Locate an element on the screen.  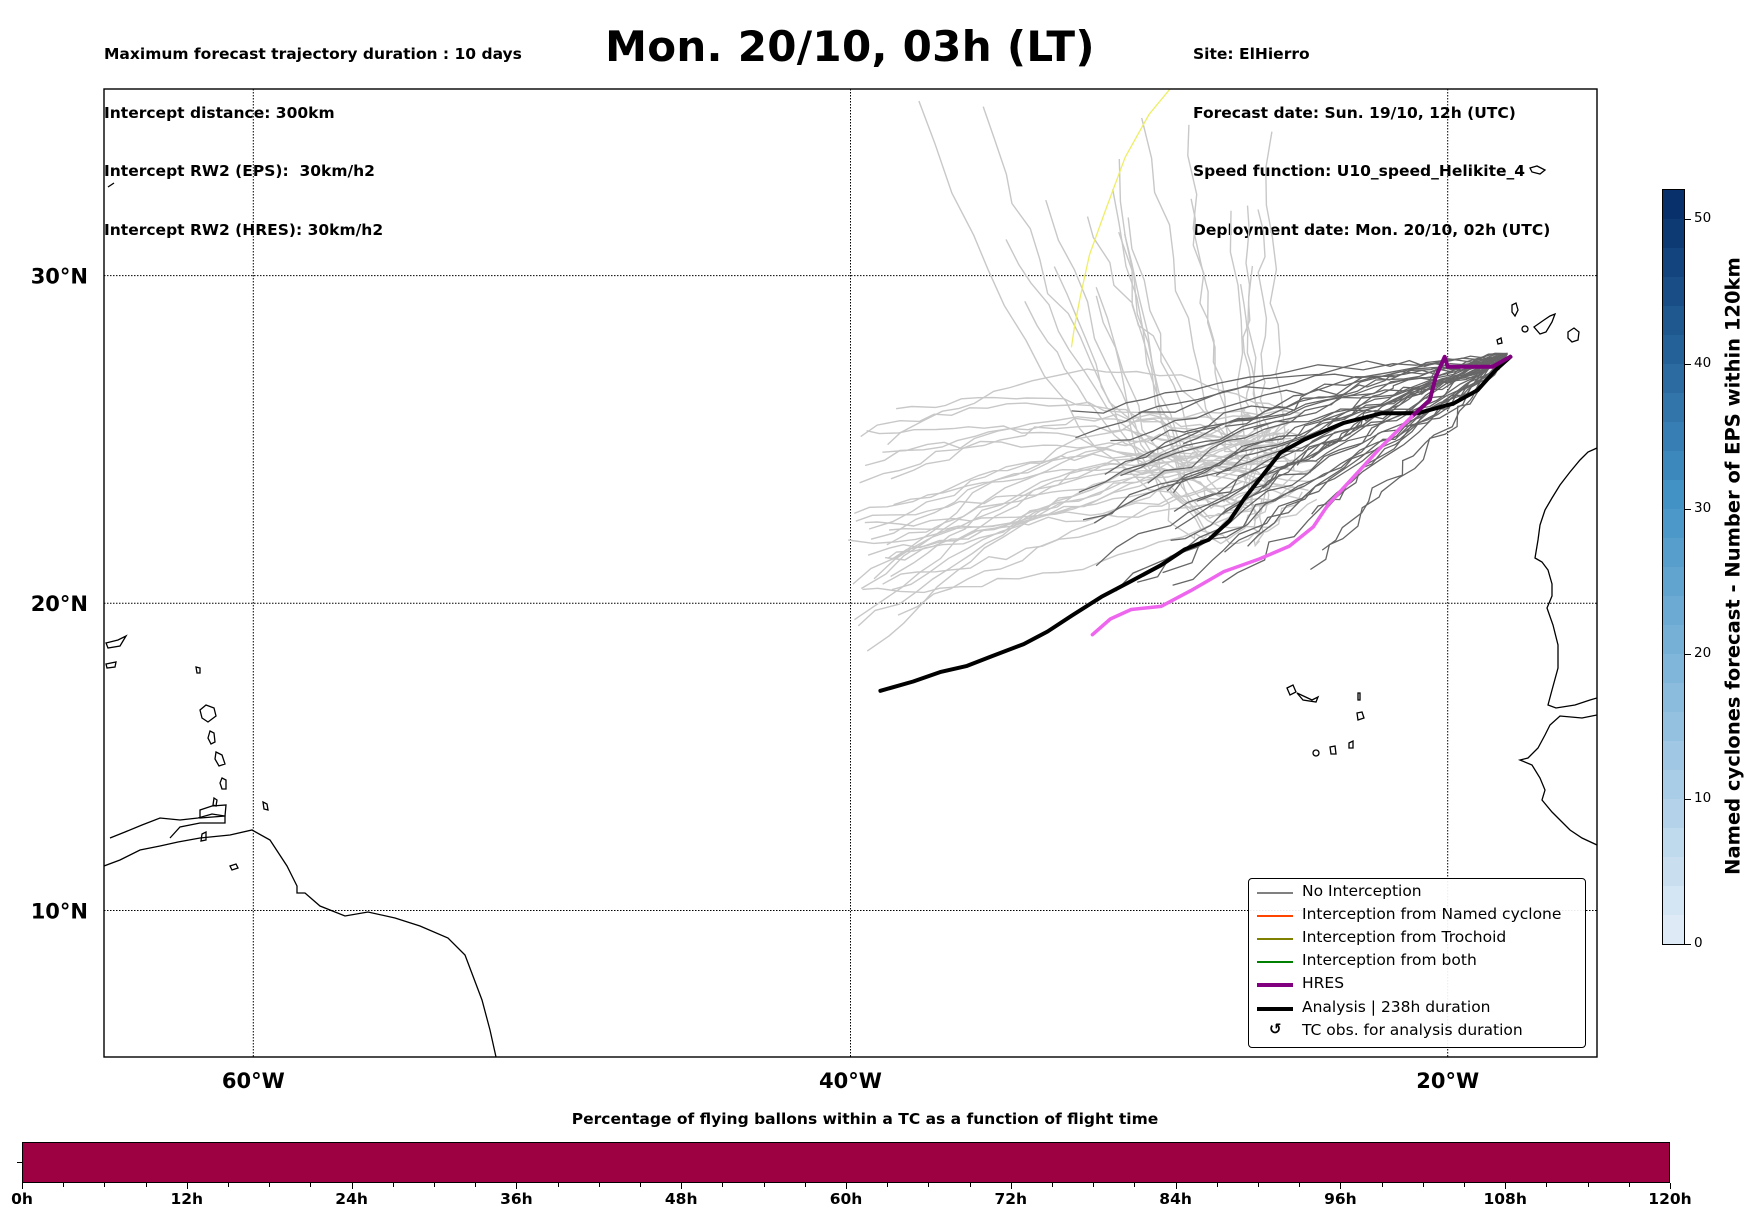
page-title: Mon. 20/10, 03h (LT) is located at coordinates (850, 46).